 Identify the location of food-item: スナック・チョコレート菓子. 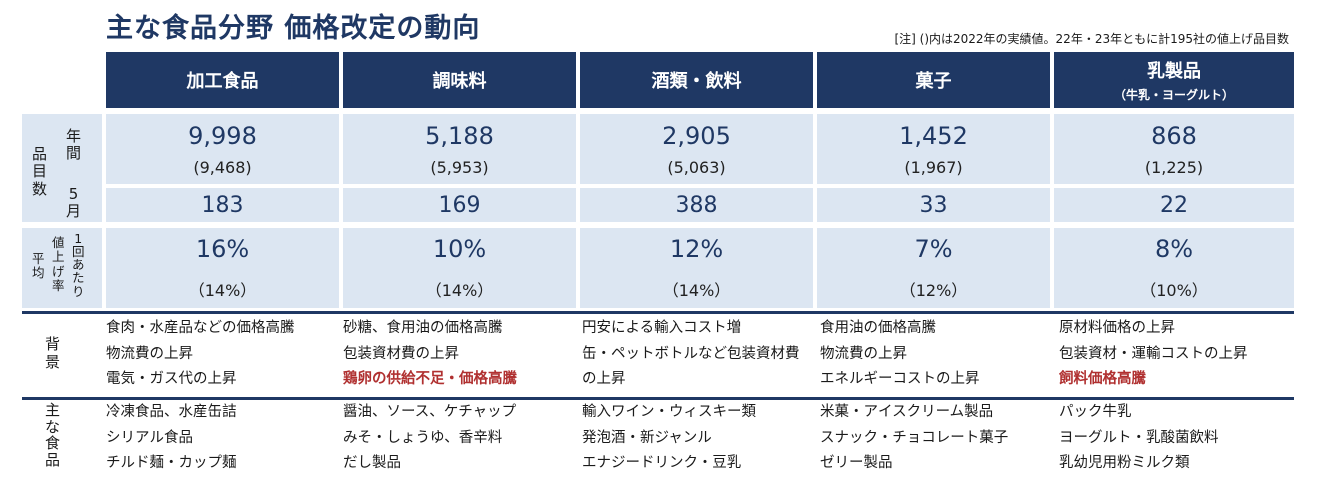
(914, 437).